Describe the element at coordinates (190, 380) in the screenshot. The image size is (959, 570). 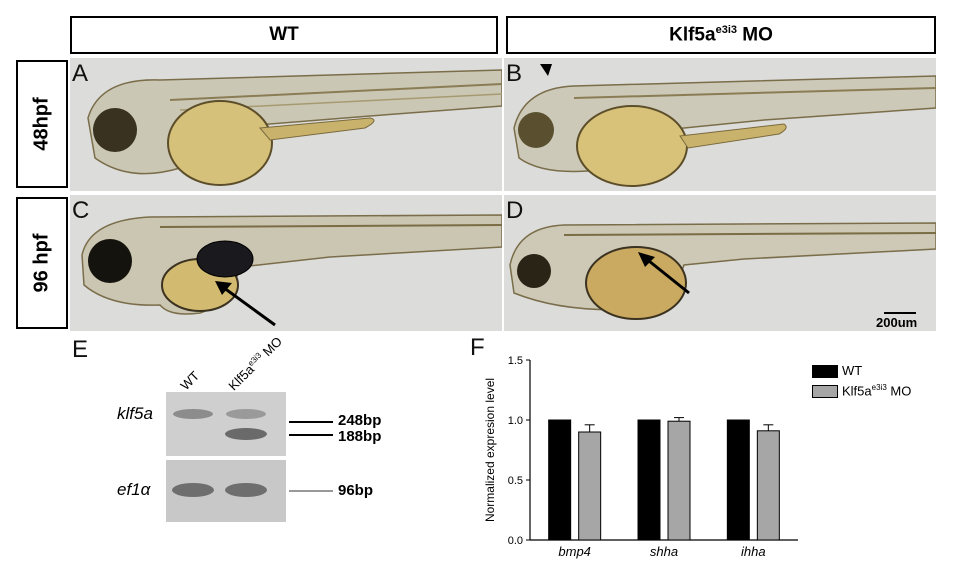
I see `gel-lane-wt: WT` at that location.